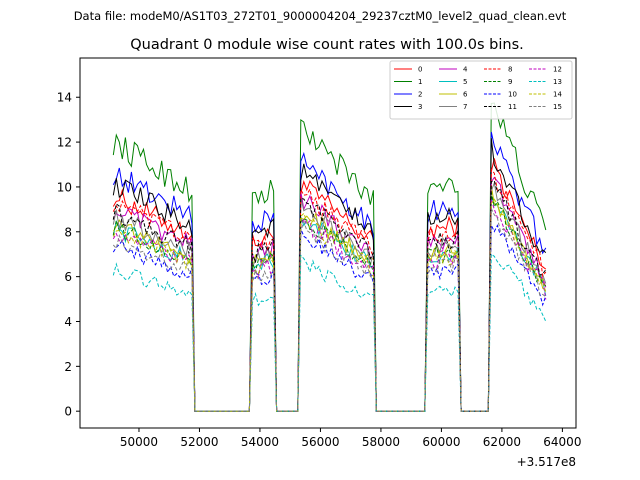 This screenshot has height=480, width=640. What do you see at coordinates (465, 70) in the screenshot?
I see `legend-label: 4` at bounding box center [465, 70].